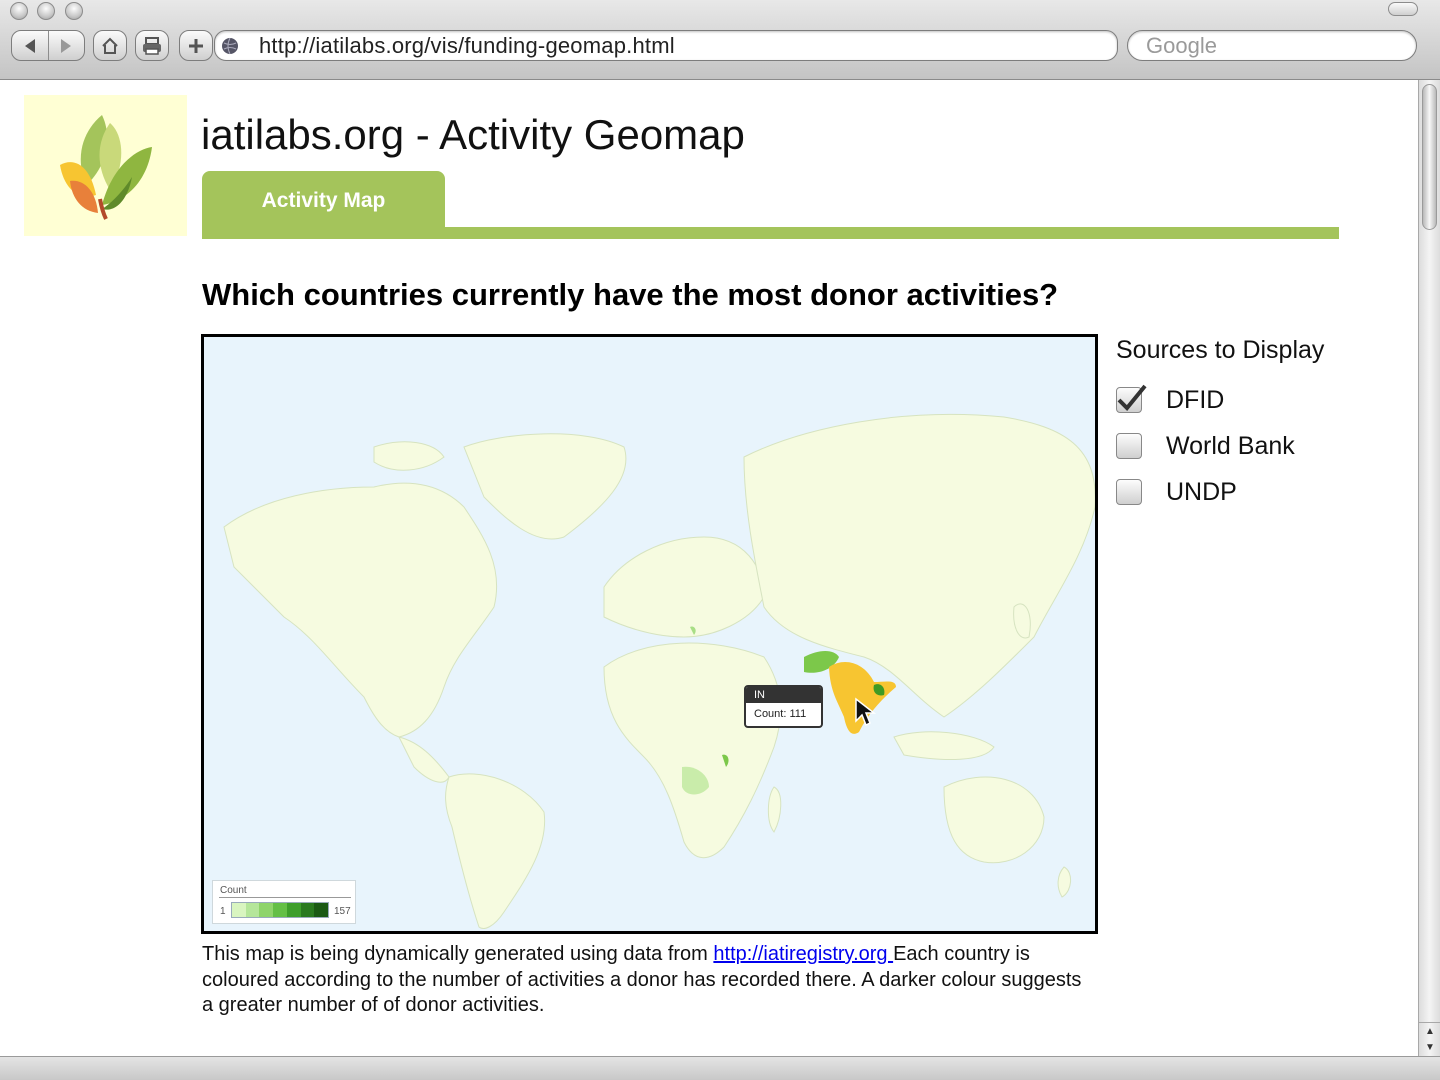  Describe the element at coordinates (323, 201) in the screenshot. I see `tab-activity-map: Activity Map` at that location.